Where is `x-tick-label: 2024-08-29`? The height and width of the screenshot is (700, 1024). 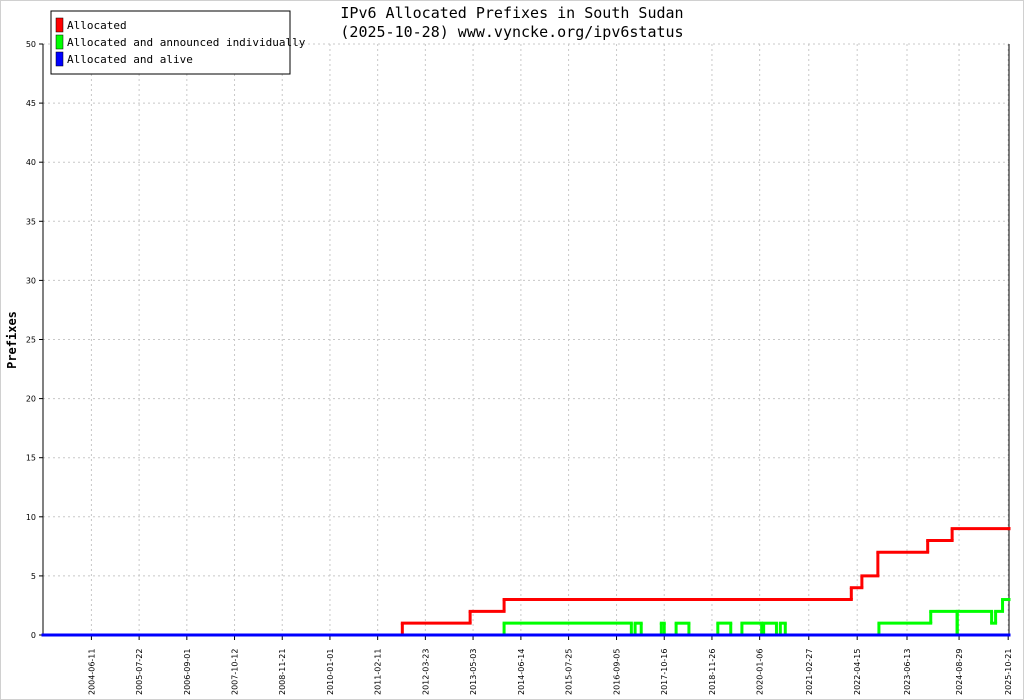
x-tick-label: 2024-08-29 is located at coordinates (959, 672).